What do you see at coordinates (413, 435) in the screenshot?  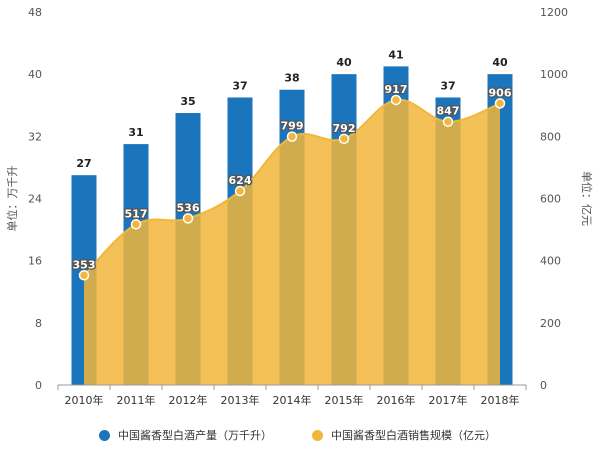 I see `legend-label-sales: 中国酱香型白酒销售规模（亿元）` at bounding box center [413, 435].